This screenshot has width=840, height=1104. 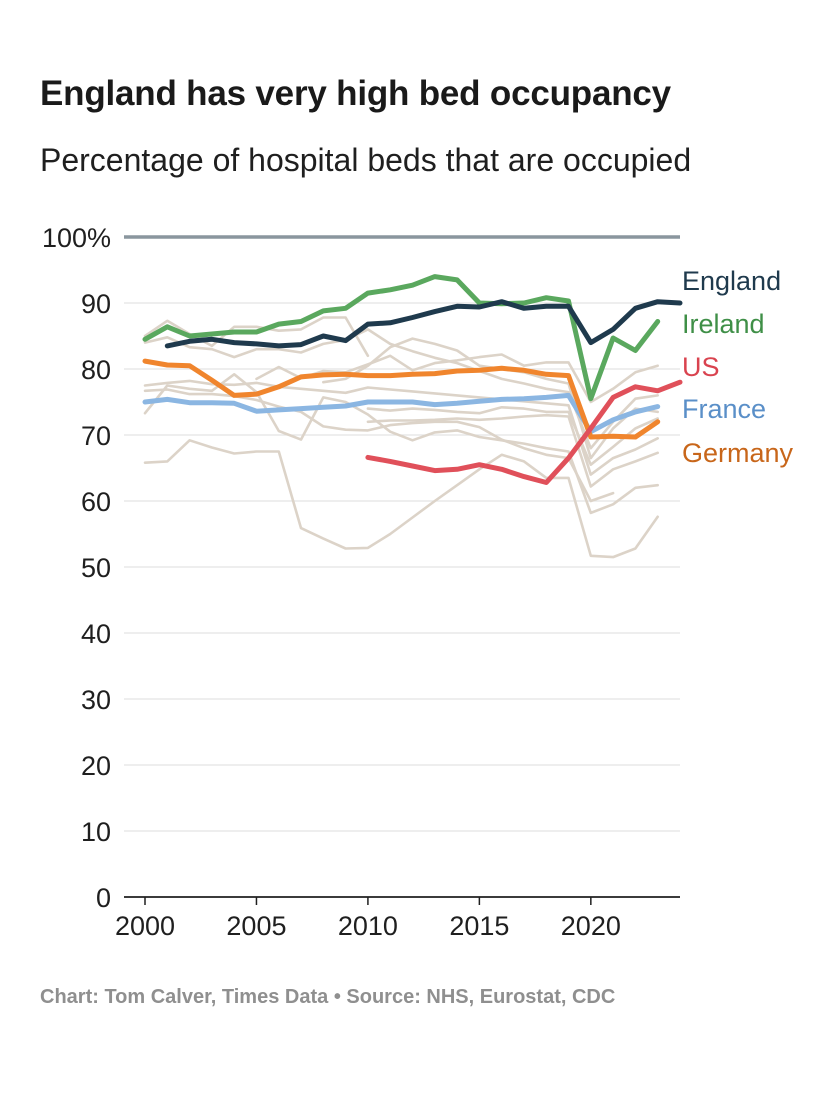 What do you see at coordinates (103, 898) in the screenshot?
I see `y-tick-label: 0` at bounding box center [103, 898].